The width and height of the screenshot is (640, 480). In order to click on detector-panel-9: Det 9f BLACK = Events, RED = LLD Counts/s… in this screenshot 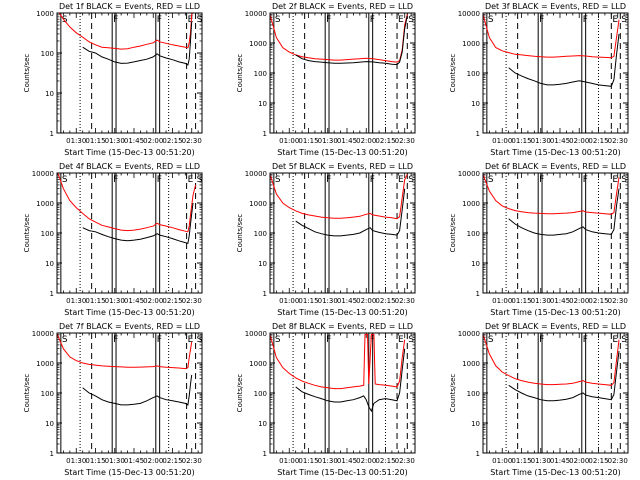, I will do `click(539, 399)`.